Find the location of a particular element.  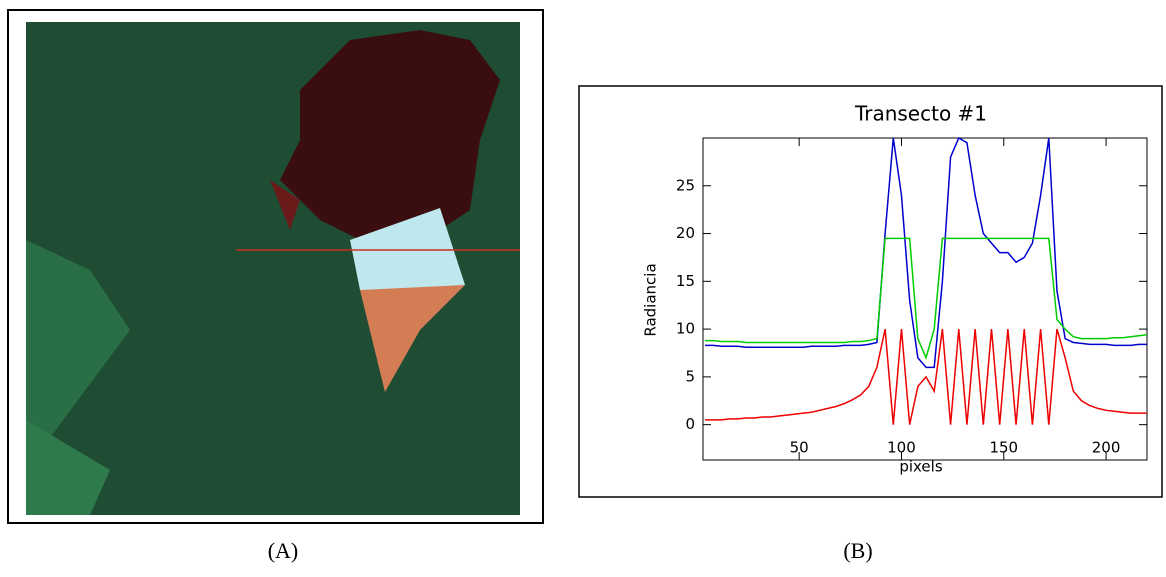

x-tick-label: 50 is located at coordinates (799, 448).